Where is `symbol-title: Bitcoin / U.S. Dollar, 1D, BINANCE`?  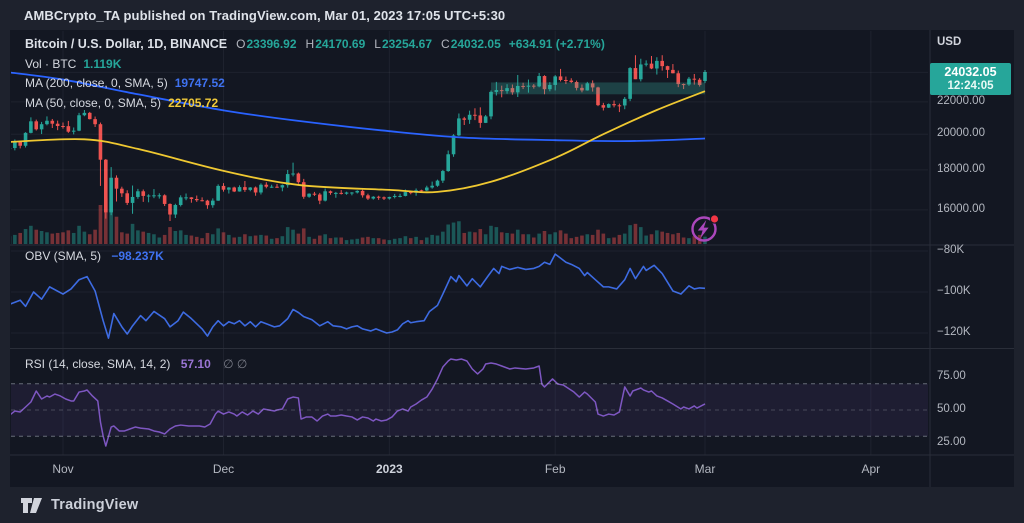 symbol-title: Bitcoin / U.S. Dollar, 1D, BINANCE is located at coordinates (126, 44).